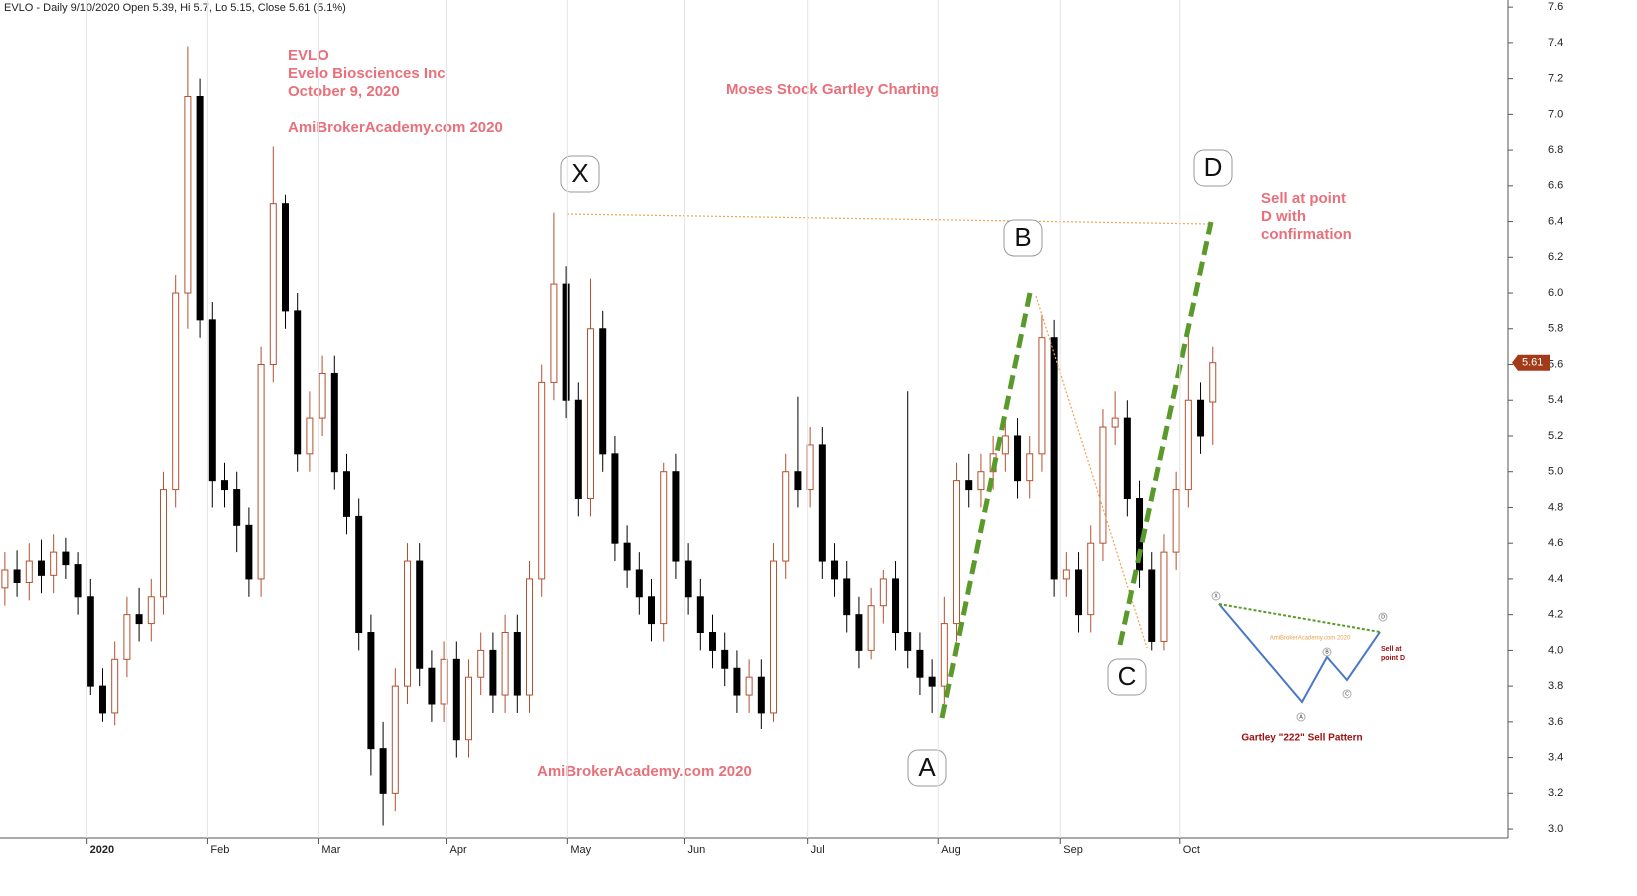  Describe the element at coordinates (1327, 652) in the screenshot. I see `inset-label: B` at that location.